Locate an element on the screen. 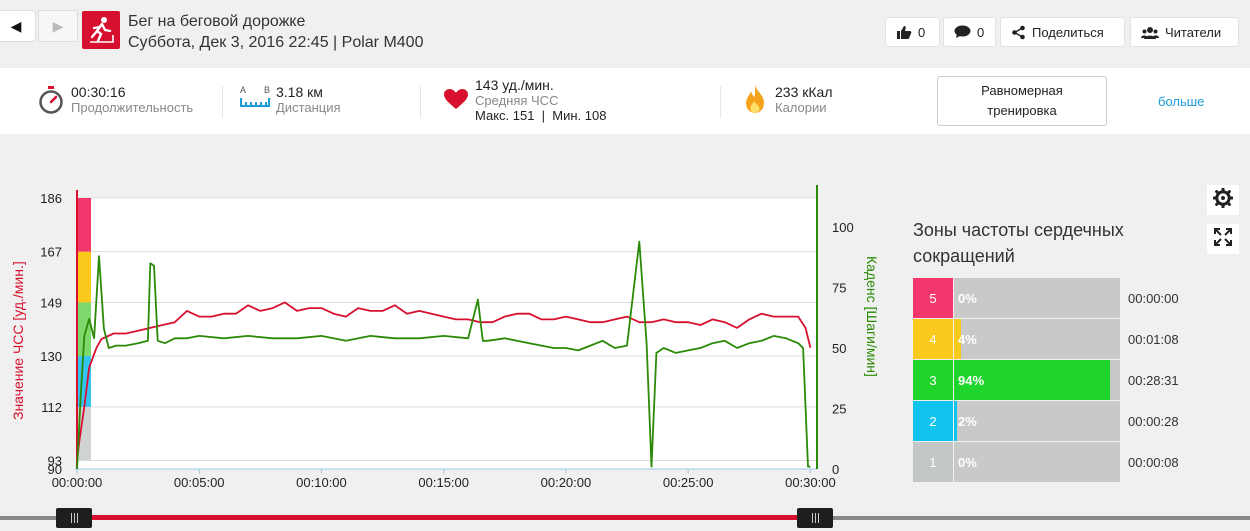  hr-zone-number: 1 is located at coordinates (933, 462).